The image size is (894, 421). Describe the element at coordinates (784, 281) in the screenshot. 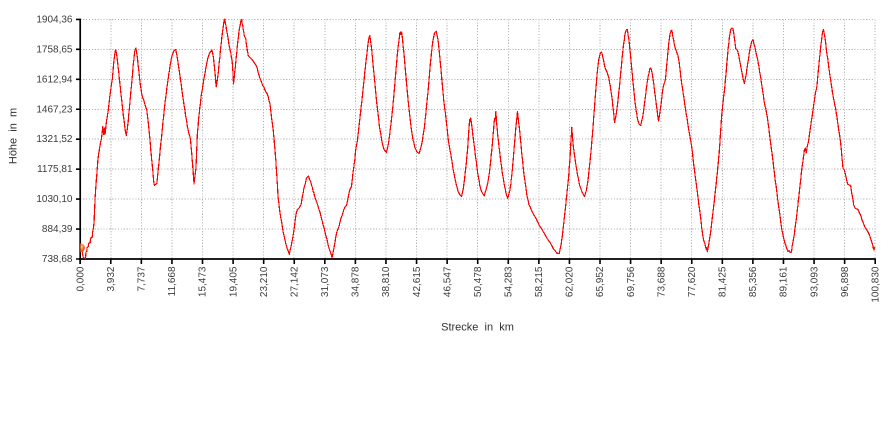

I see `svg-text: 89,161` at that location.